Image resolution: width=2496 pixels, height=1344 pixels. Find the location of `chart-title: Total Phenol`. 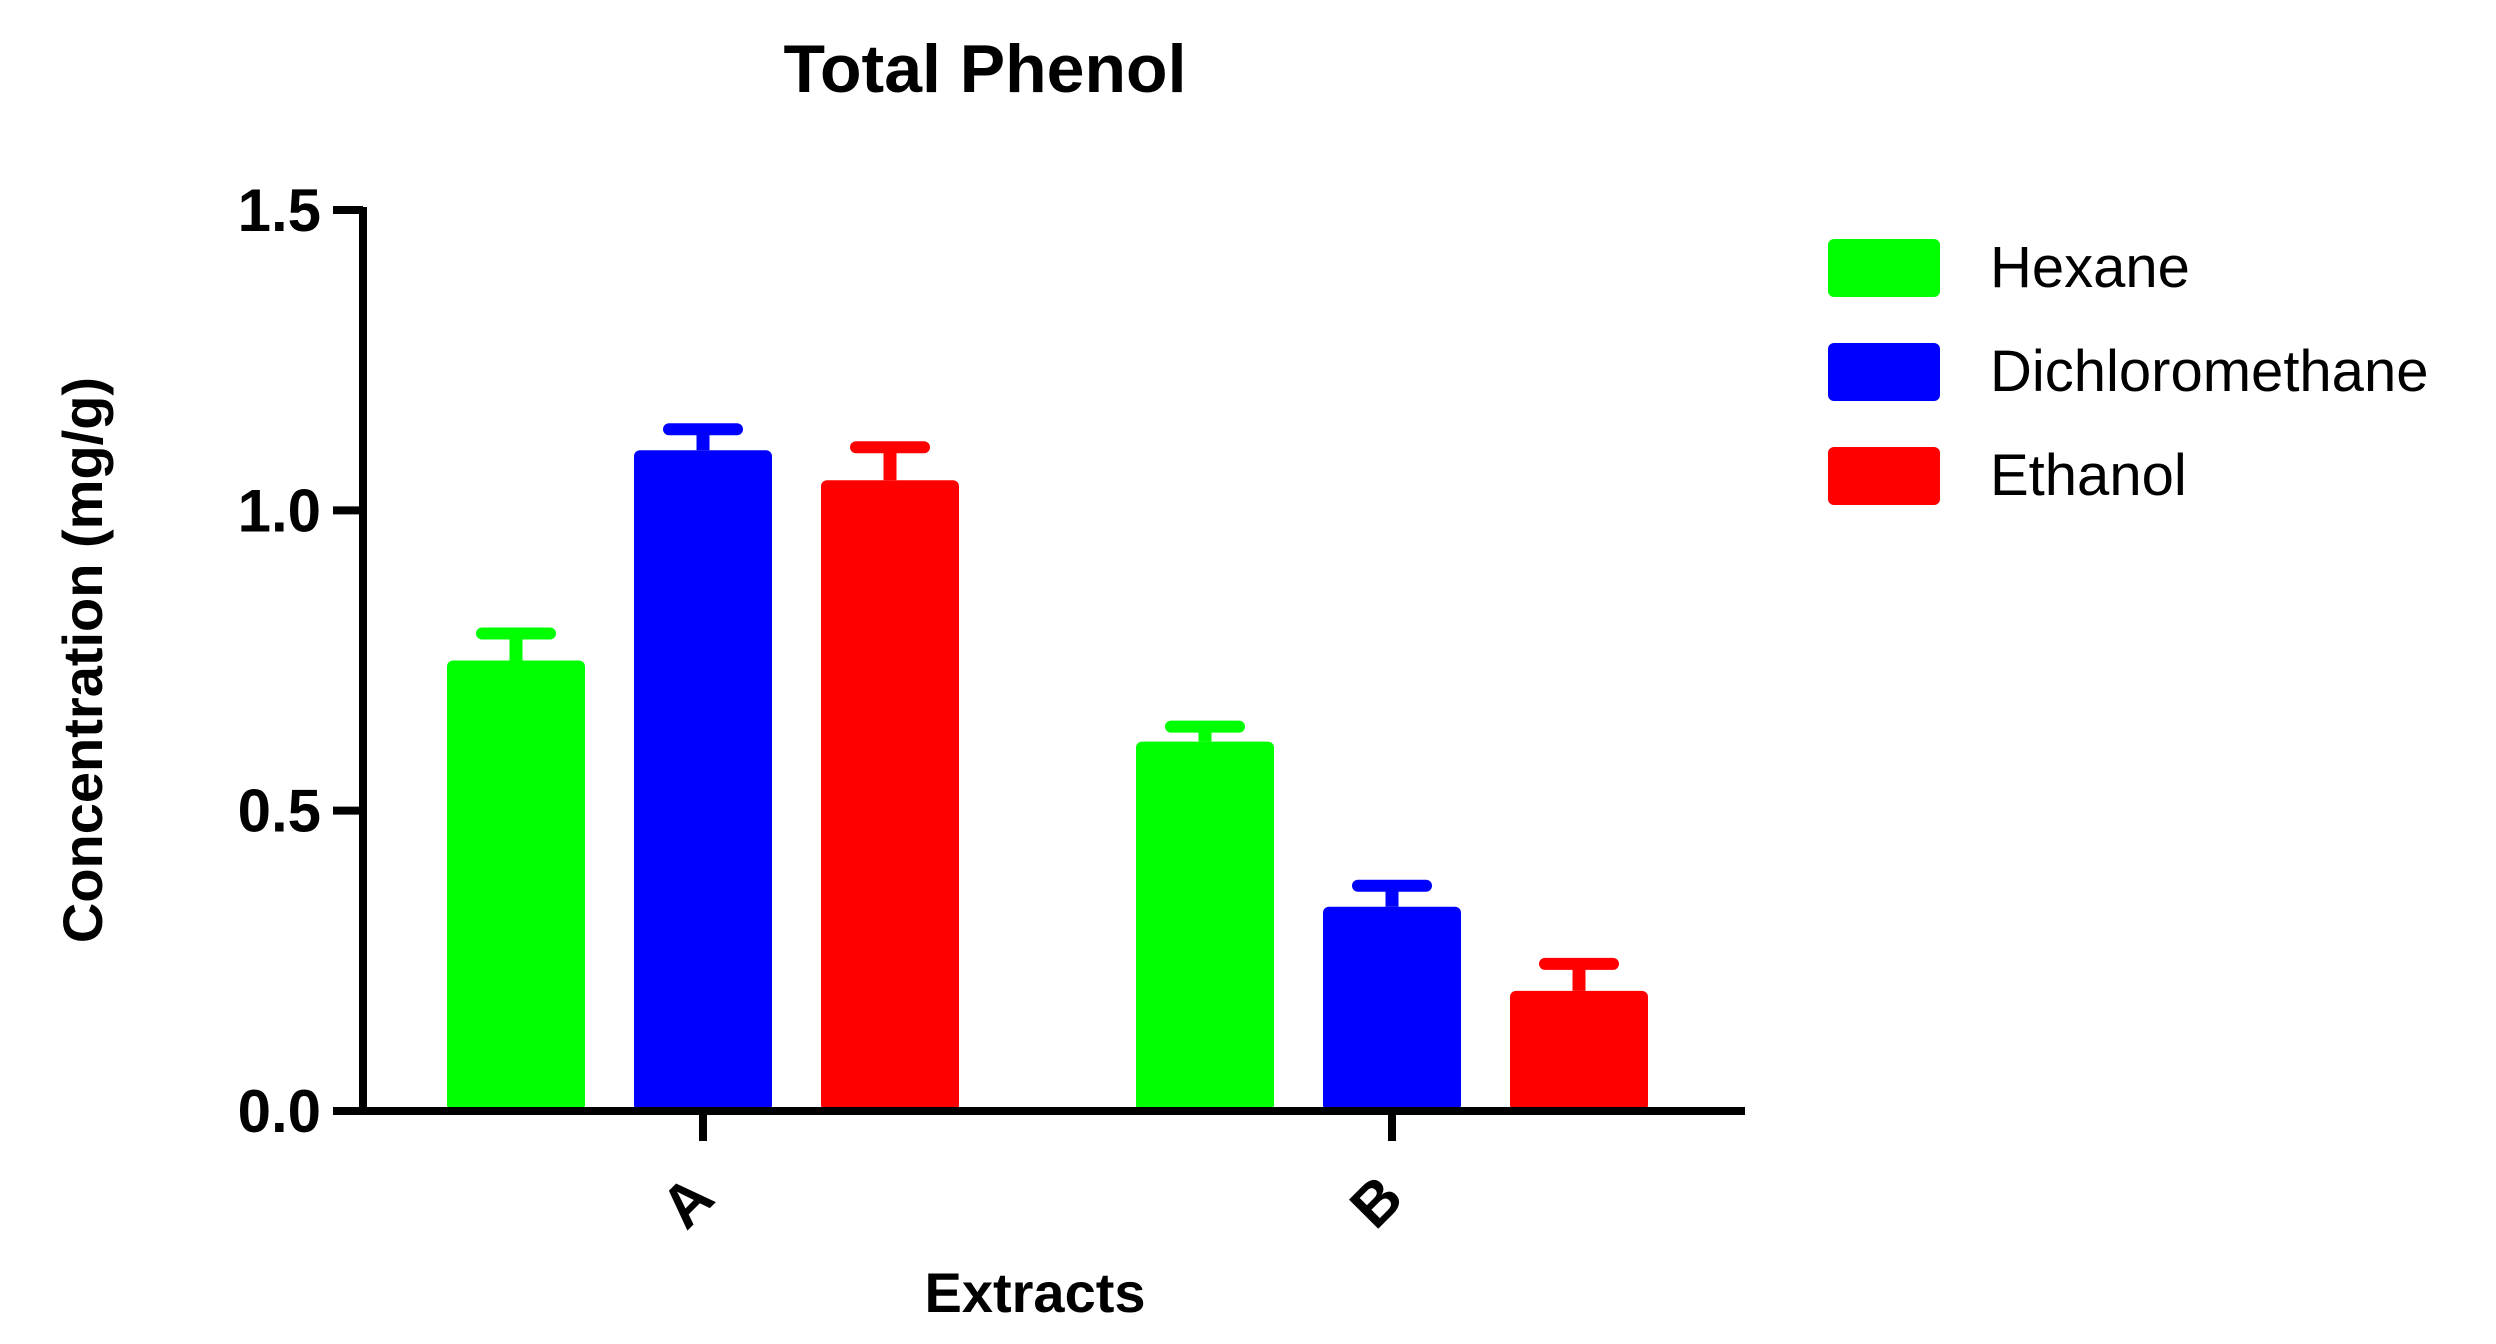

chart-title: Total Phenol is located at coordinates (985, 69).